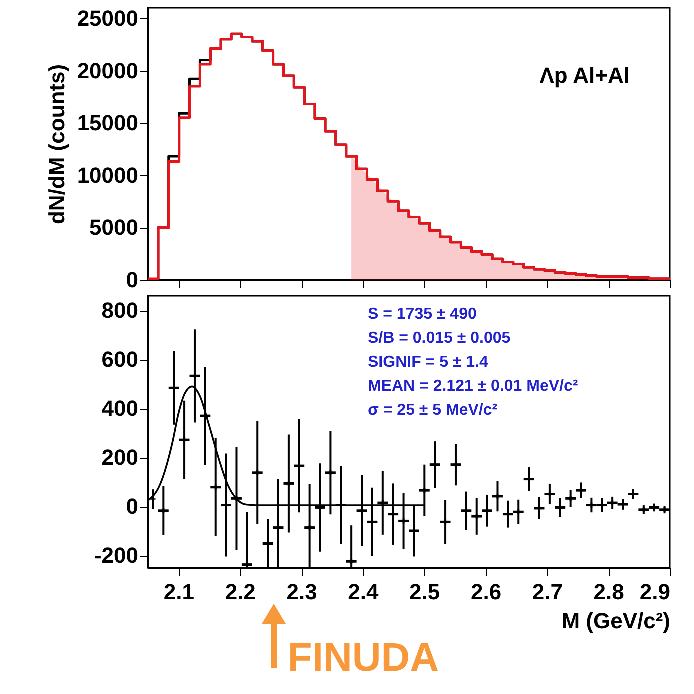 The image size is (694, 694). I want to click on annotation: FINUDA, so click(363, 658).